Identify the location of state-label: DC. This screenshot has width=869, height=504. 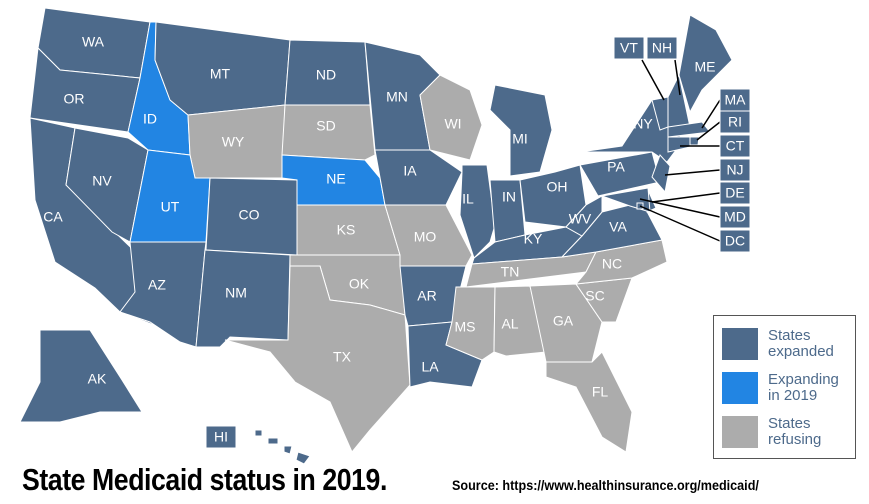
(735, 241).